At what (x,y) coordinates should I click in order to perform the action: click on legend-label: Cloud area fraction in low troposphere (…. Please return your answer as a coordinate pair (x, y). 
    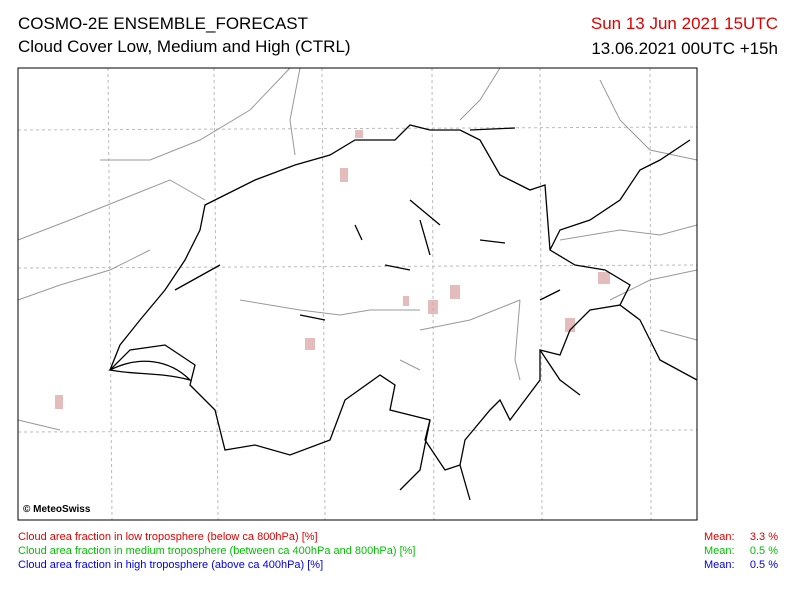
    Looking at the image, I should click on (168, 537).